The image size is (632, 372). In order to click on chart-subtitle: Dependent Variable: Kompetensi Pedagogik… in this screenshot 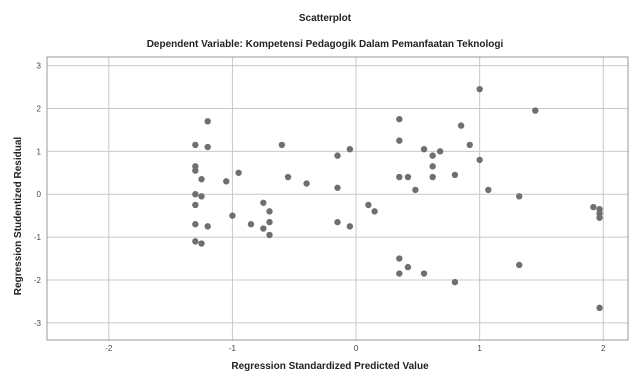, I will do `click(325, 44)`.